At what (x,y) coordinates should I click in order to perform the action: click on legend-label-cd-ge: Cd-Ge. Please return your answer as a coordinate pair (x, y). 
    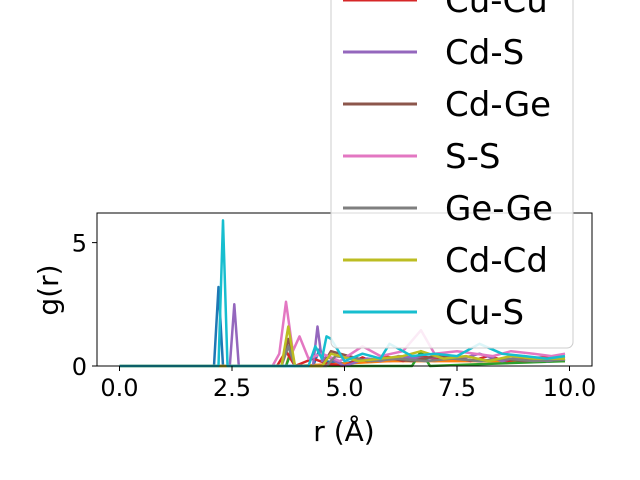
    Looking at the image, I should click on (498, 105).